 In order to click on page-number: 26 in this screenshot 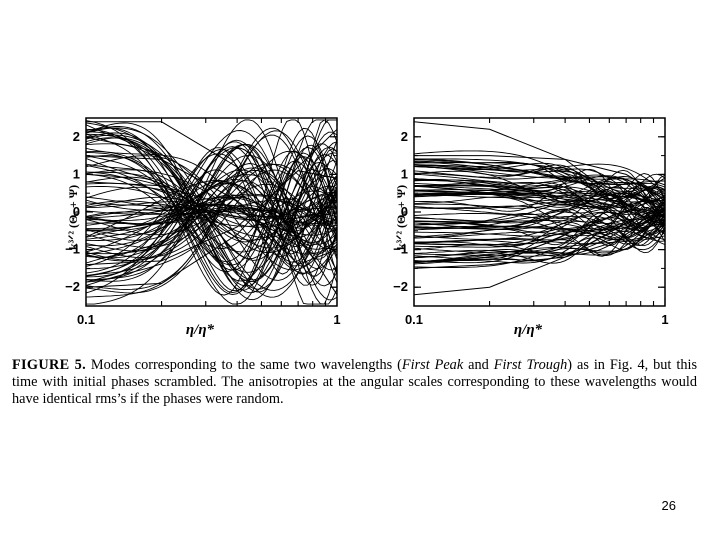, I will do `click(668, 505)`.